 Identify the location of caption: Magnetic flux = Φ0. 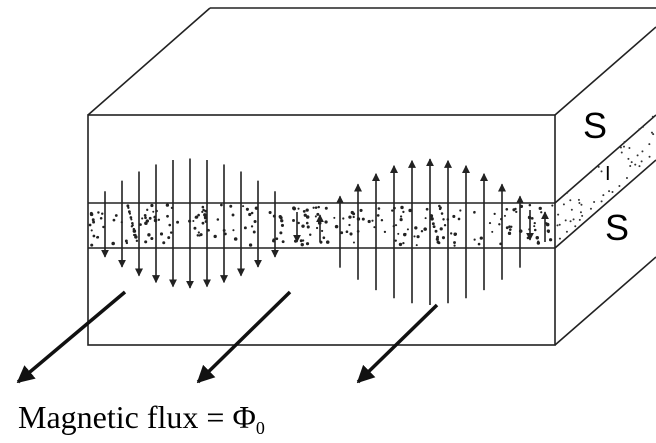
(141, 418).